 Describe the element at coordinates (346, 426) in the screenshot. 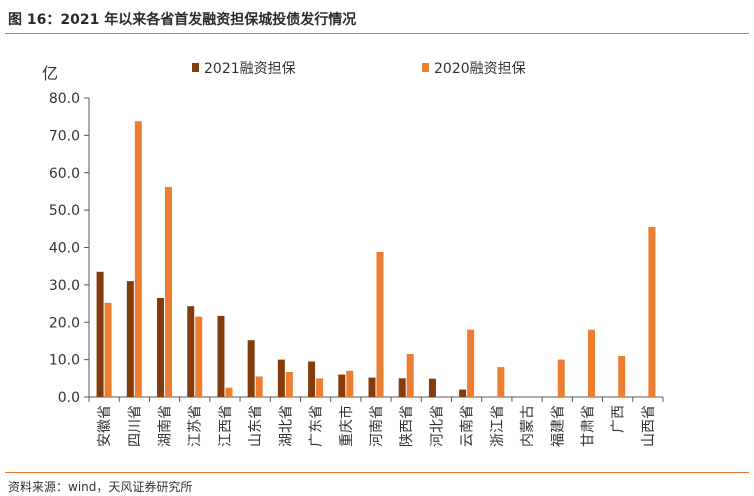

I see `x-category-label: 重庆市` at that location.